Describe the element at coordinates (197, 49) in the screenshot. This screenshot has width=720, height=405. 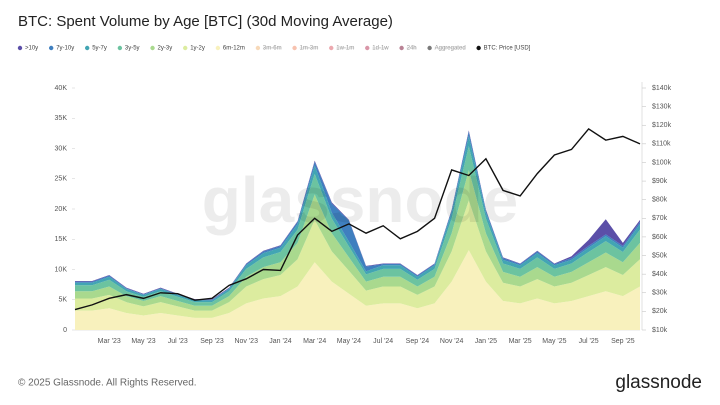
I see `legend-label: 1y-2y` at that location.